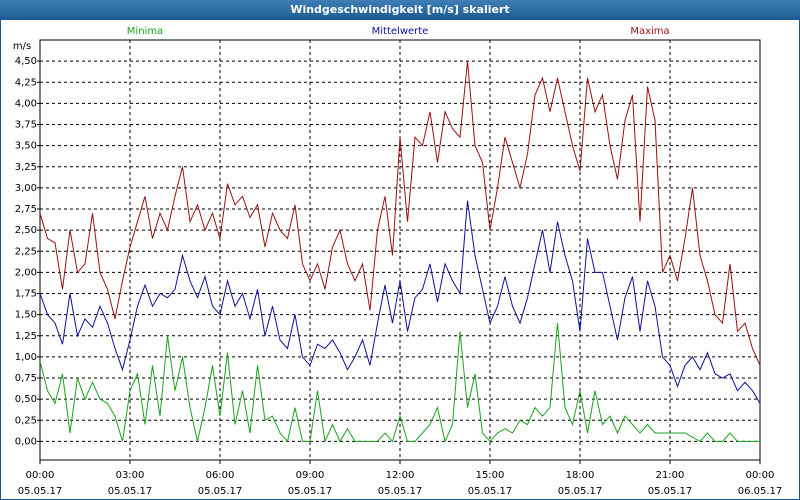  I want to click on chart-title: Windgeschwindigkeit [m/s] skaliert, so click(399, 9).